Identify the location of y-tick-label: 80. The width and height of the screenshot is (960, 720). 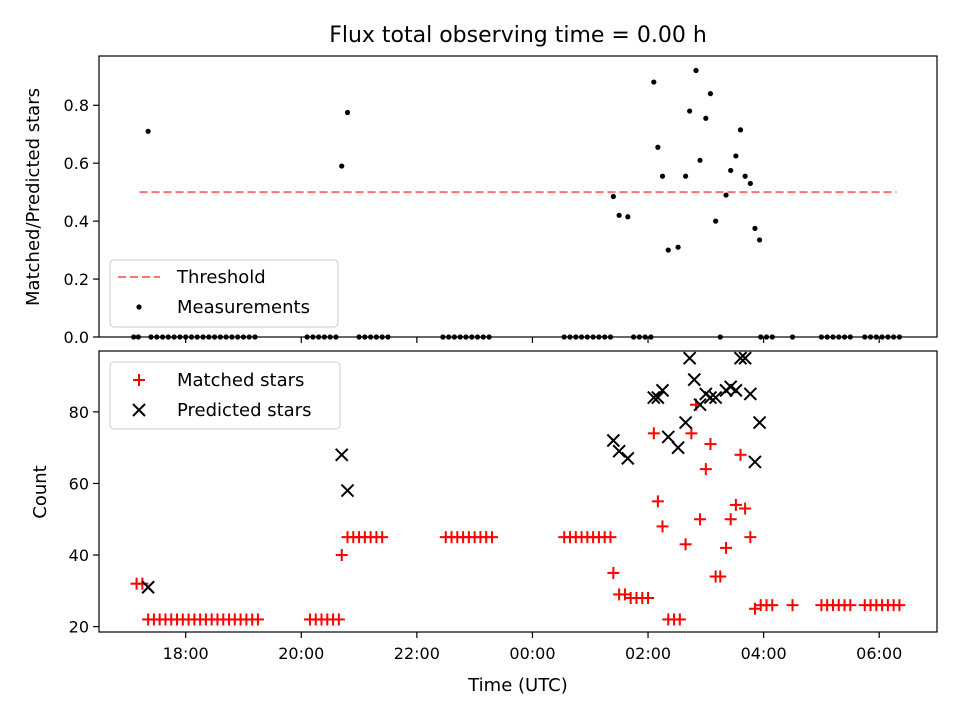
(79, 412).